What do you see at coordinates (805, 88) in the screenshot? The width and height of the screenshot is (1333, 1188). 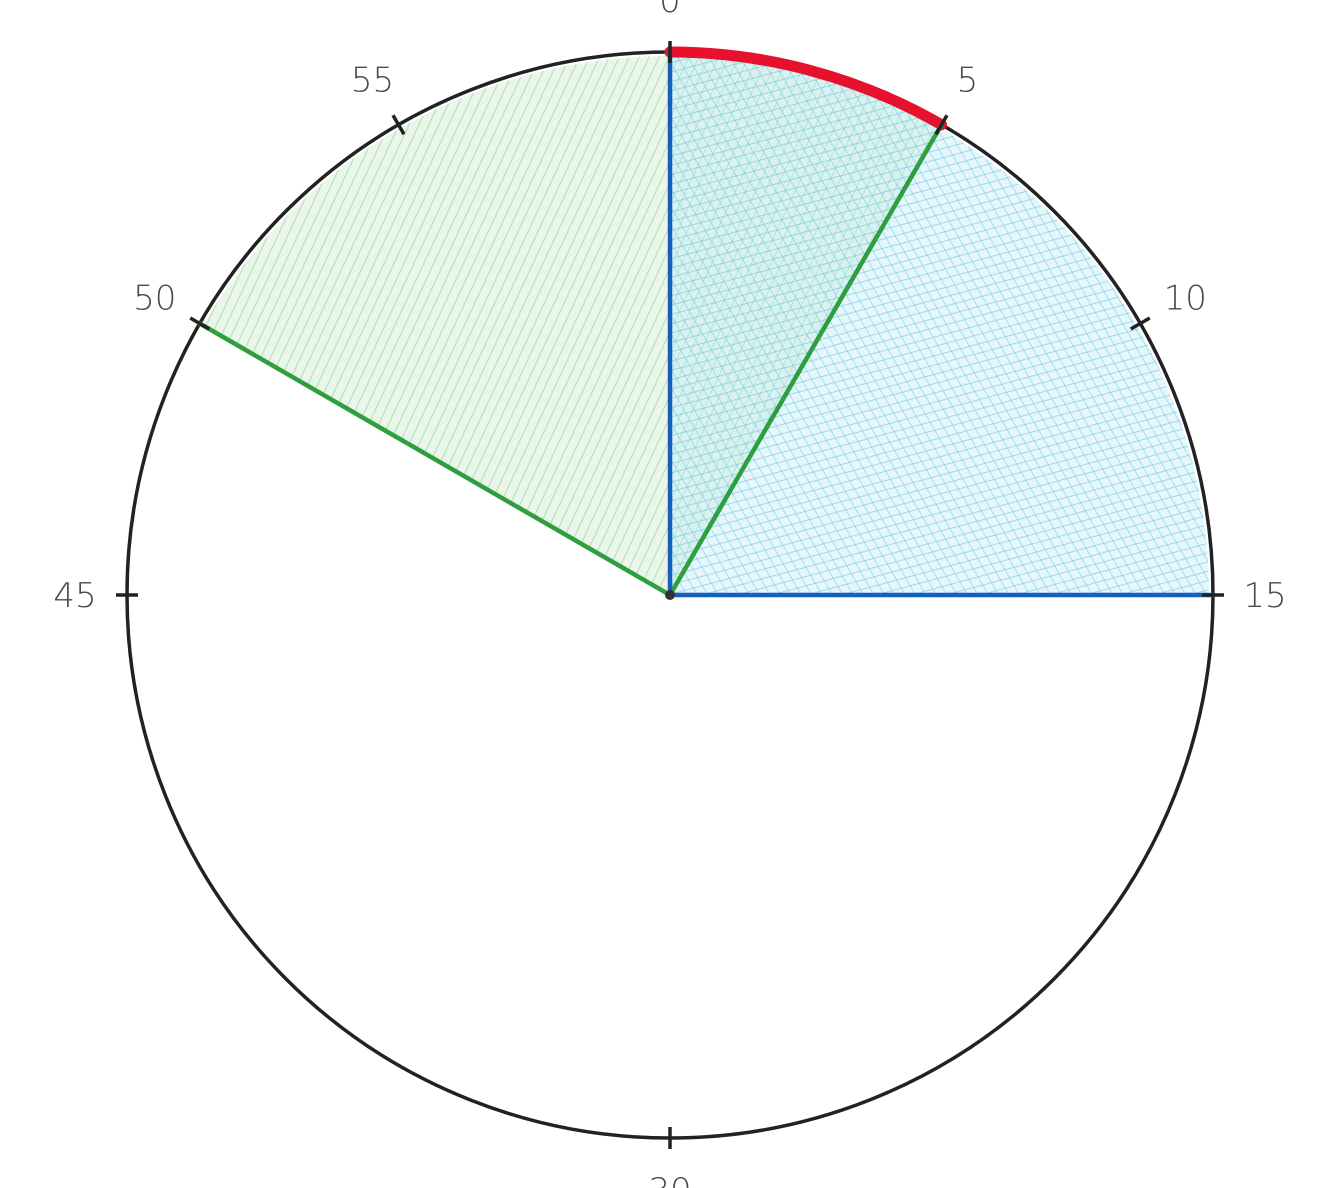 I see `highlighted-arc` at bounding box center [805, 88].